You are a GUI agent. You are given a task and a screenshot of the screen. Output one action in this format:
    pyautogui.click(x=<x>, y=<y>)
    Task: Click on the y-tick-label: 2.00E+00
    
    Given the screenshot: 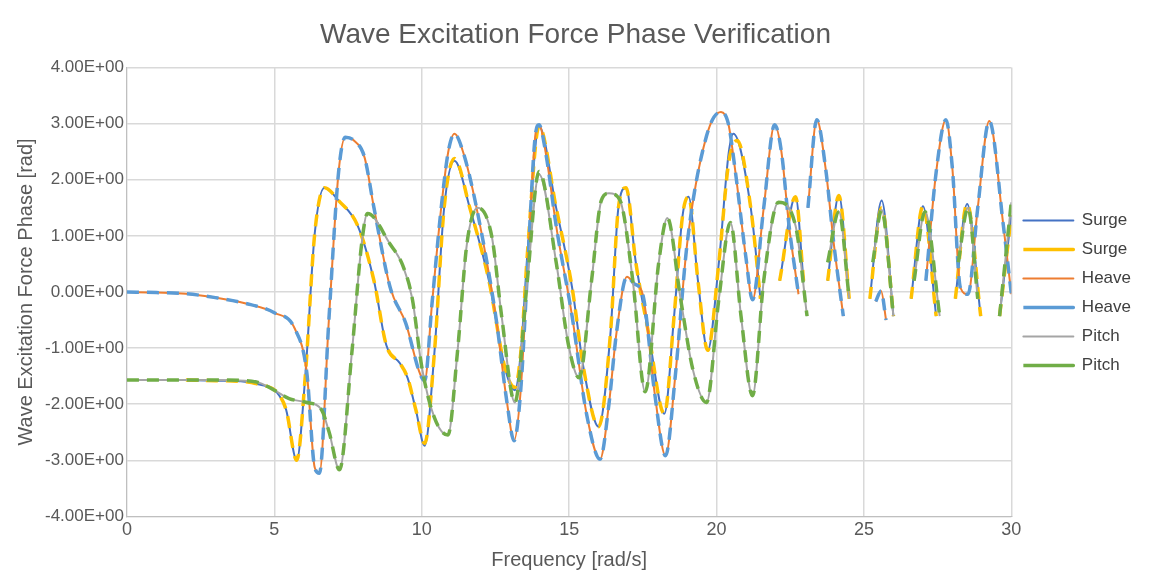 What is the action you would take?
    pyautogui.click(x=87, y=179)
    